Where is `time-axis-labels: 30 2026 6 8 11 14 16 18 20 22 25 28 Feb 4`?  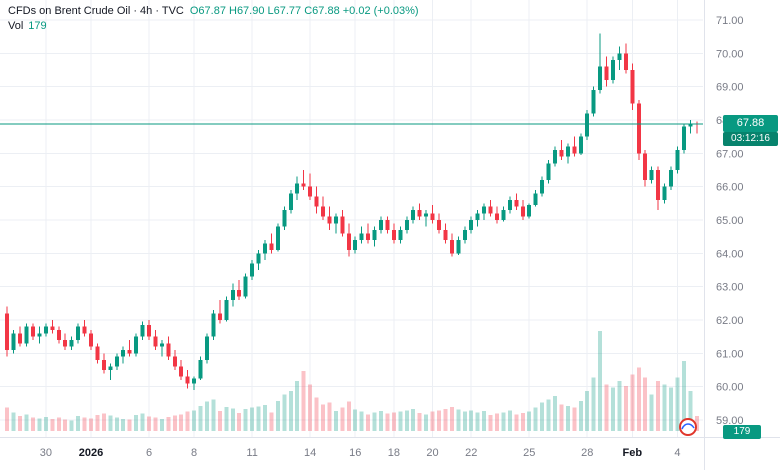
time-axis-labels: 30 2026 6 8 11 14 16 18 20 22 25 28 Feb 4 is located at coordinates (360, 453).